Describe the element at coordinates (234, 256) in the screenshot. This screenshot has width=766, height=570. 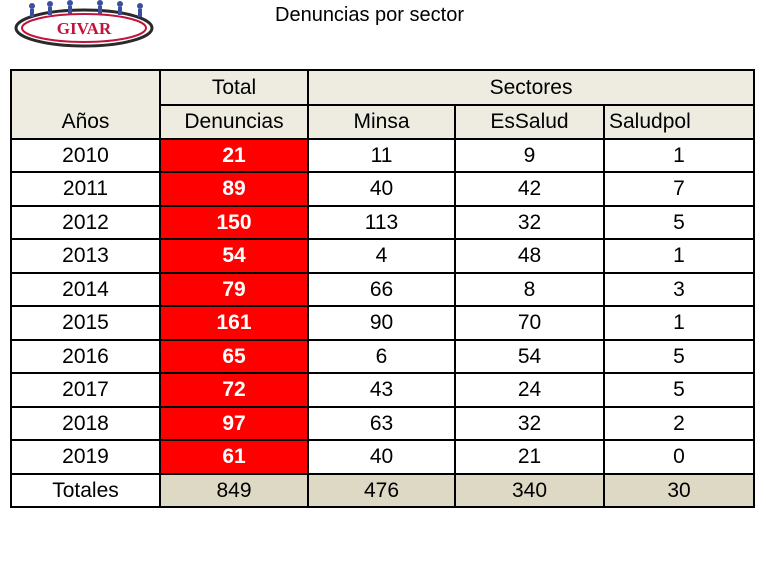
I see `total-cell: 54` at that location.